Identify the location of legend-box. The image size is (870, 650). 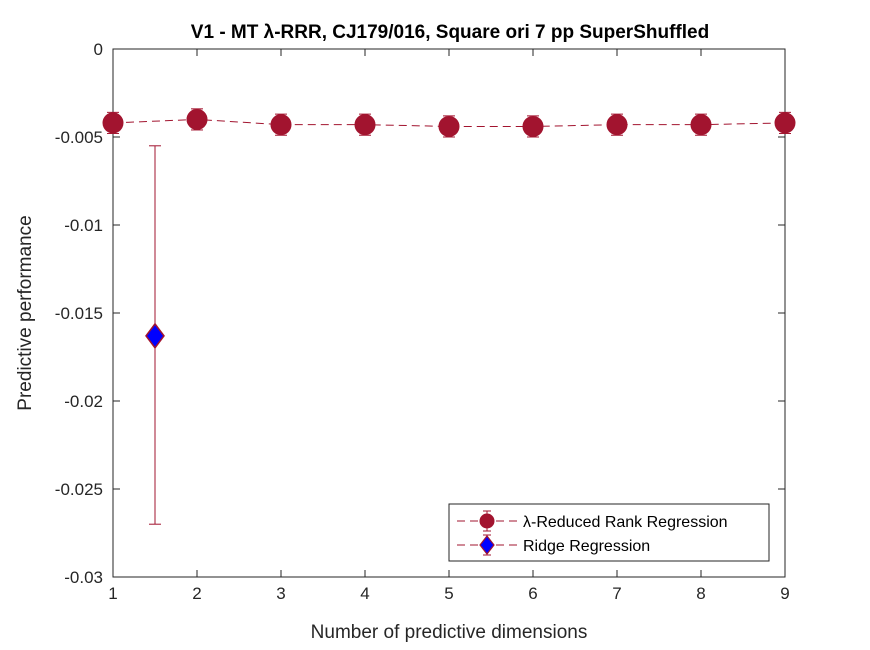
(609, 532).